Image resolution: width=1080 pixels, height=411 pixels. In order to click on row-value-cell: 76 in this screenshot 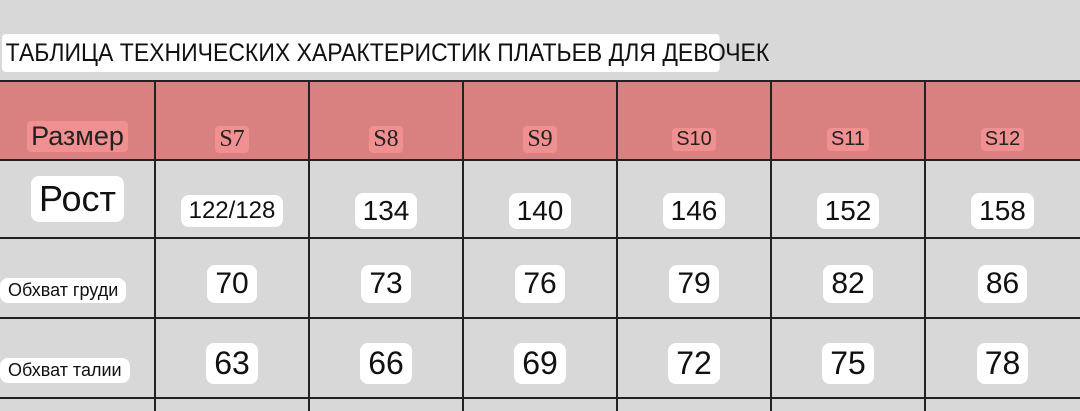, I will do `click(540, 277)`.